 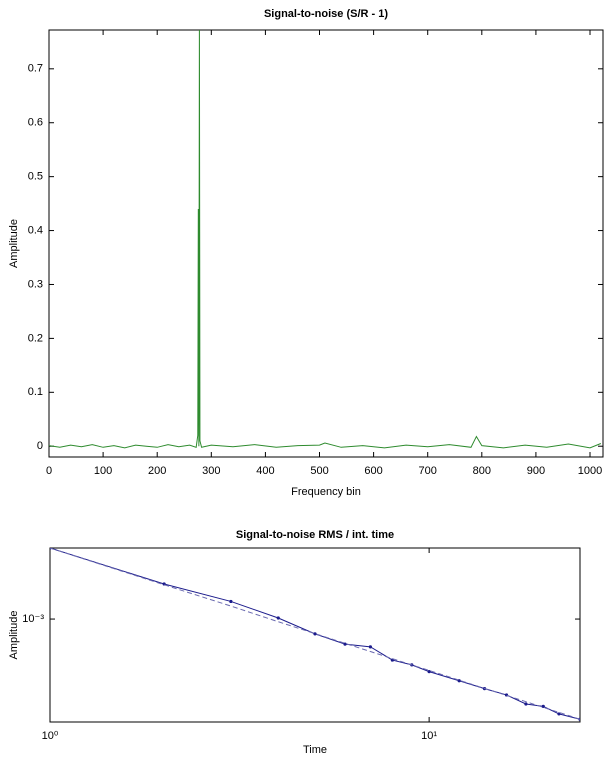 What do you see at coordinates (319, 471) in the screenshot?
I see `x-tick-label: 500` at bounding box center [319, 471].